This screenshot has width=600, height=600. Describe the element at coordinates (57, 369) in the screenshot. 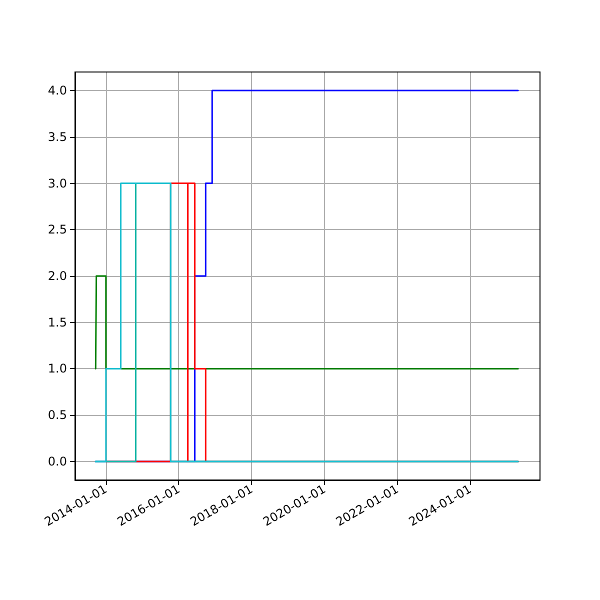

I see `y-tick-label: 1.0` at that location.